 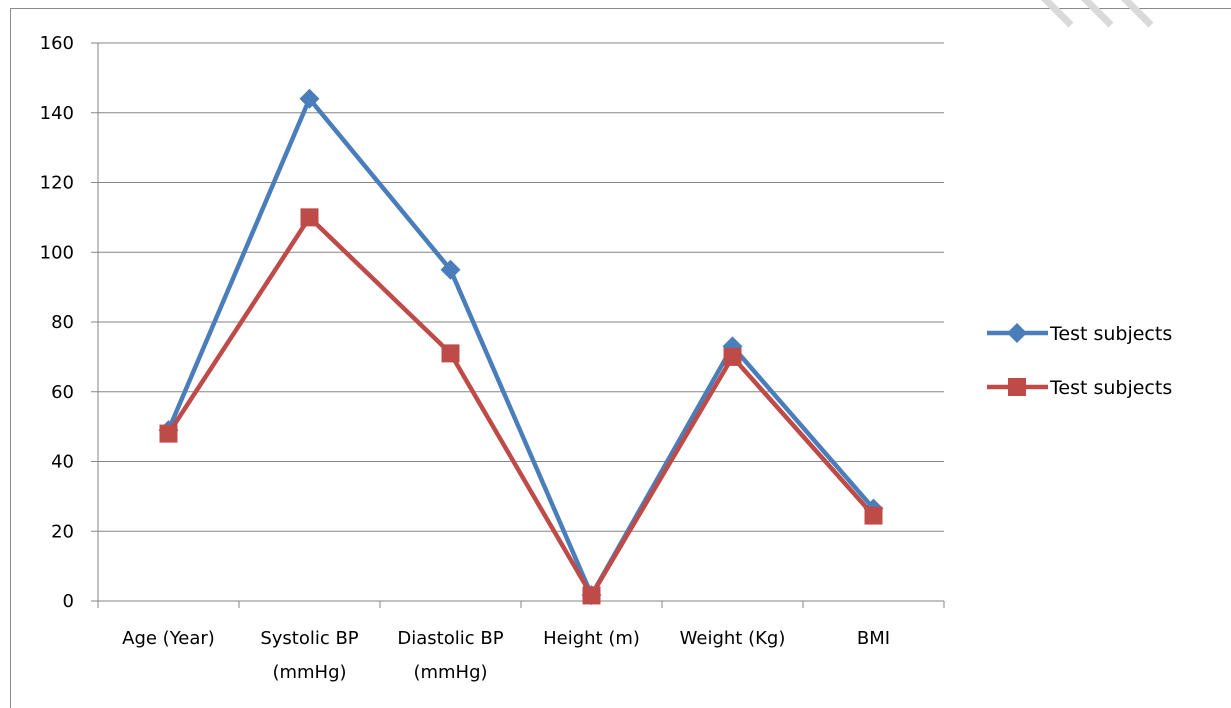 What do you see at coordinates (68, 601) in the screenshot?
I see `y-tick-label: 0` at bounding box center [68, 601].